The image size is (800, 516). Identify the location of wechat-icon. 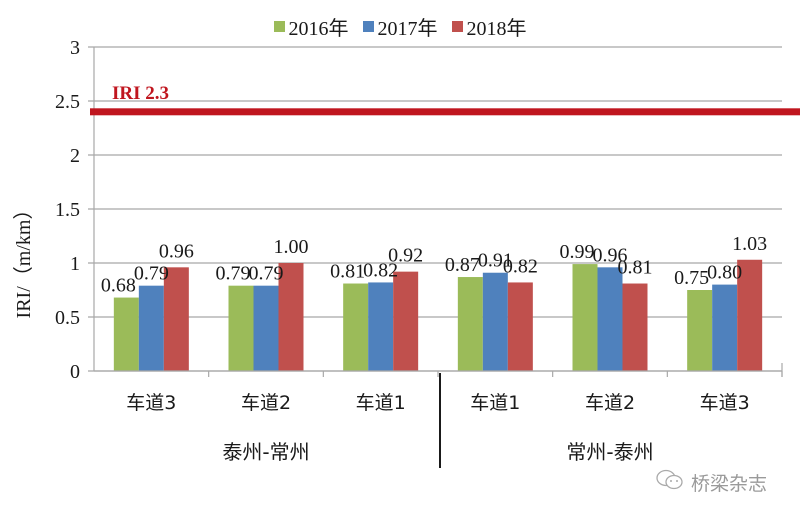
(670, 482).